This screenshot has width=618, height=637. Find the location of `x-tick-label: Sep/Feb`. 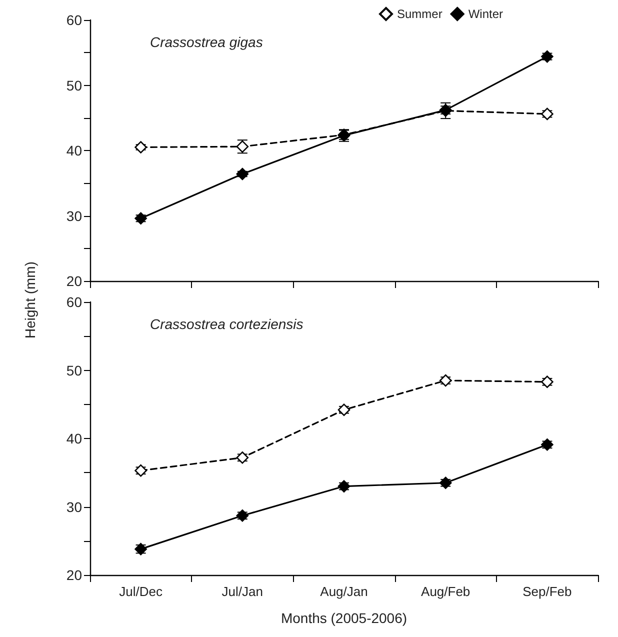

x-tick-label: Sep/Feb is located at coordinates (547, 591).